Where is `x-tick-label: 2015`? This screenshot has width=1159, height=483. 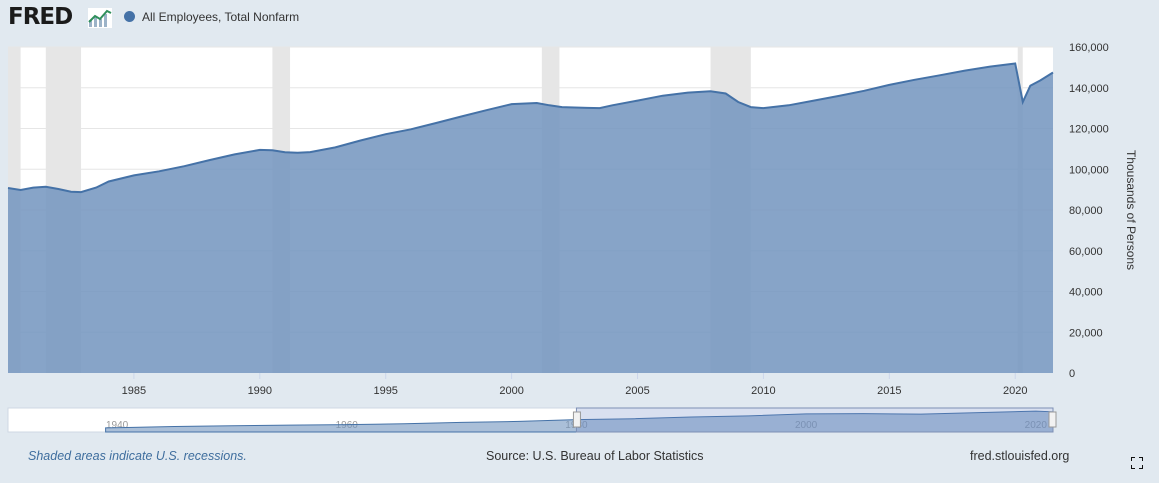
x-tick-label: 2015 is located at coordinates (889, 391).